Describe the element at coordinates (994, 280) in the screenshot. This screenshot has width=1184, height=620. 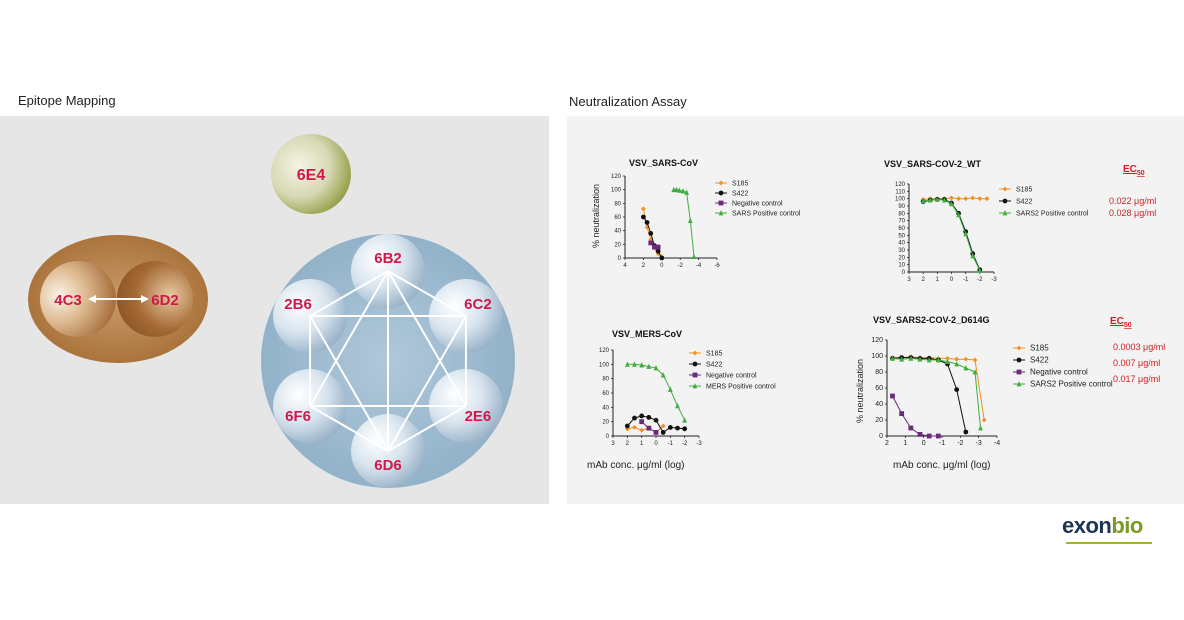
I see `x-tick-label: -3` at that location.